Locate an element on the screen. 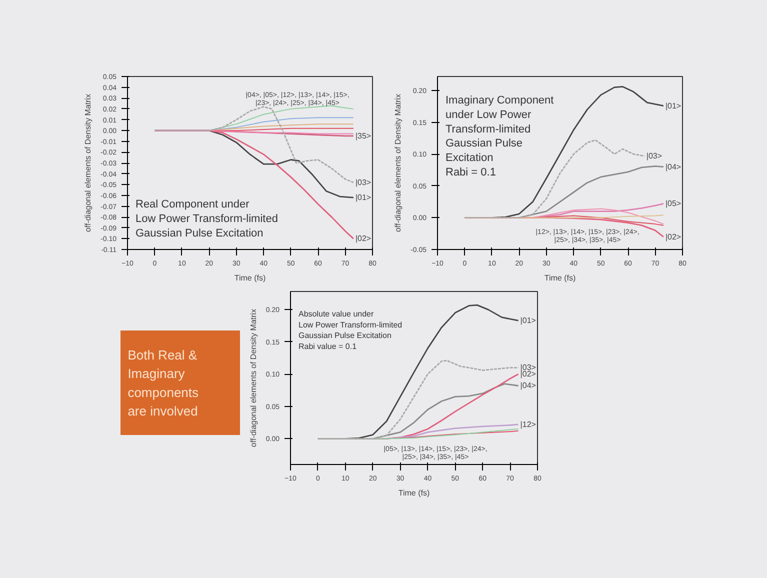 This screenshot has width=767, height=578. series-label: |12> is located at coordinates (528, 424).